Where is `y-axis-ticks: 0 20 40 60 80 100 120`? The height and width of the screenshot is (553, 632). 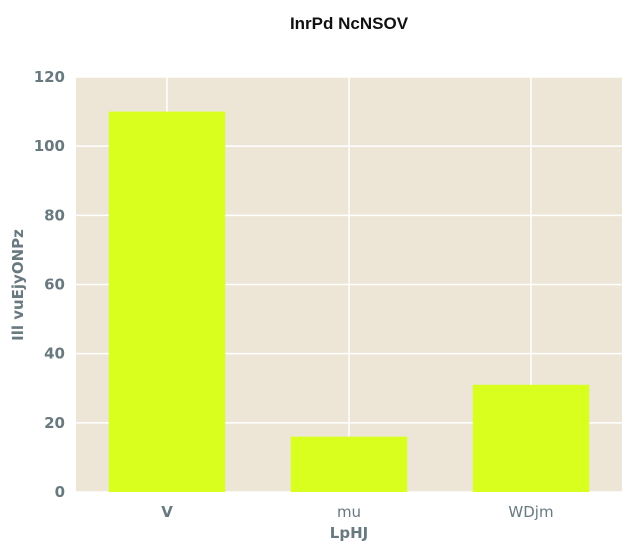
y-axis-ticks: 0 20 40 60 80 100 120 is located at coordinates (49, 284).